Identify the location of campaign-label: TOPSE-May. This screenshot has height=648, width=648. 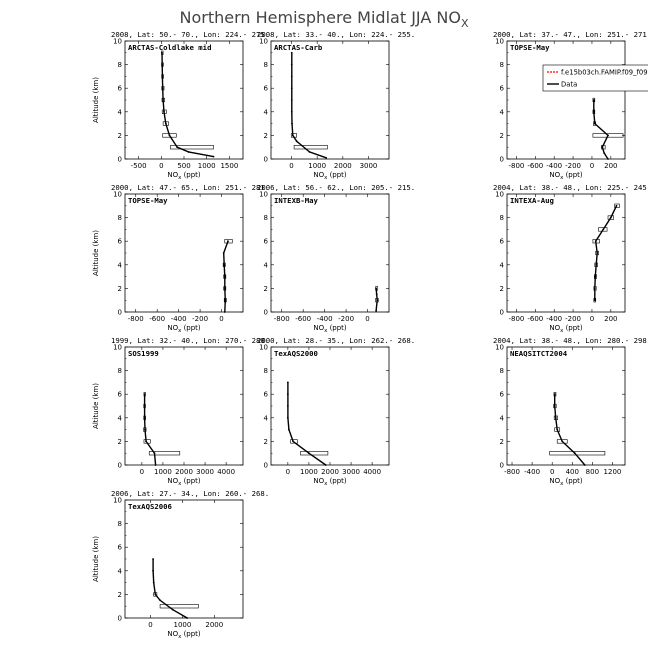
(530, 47).